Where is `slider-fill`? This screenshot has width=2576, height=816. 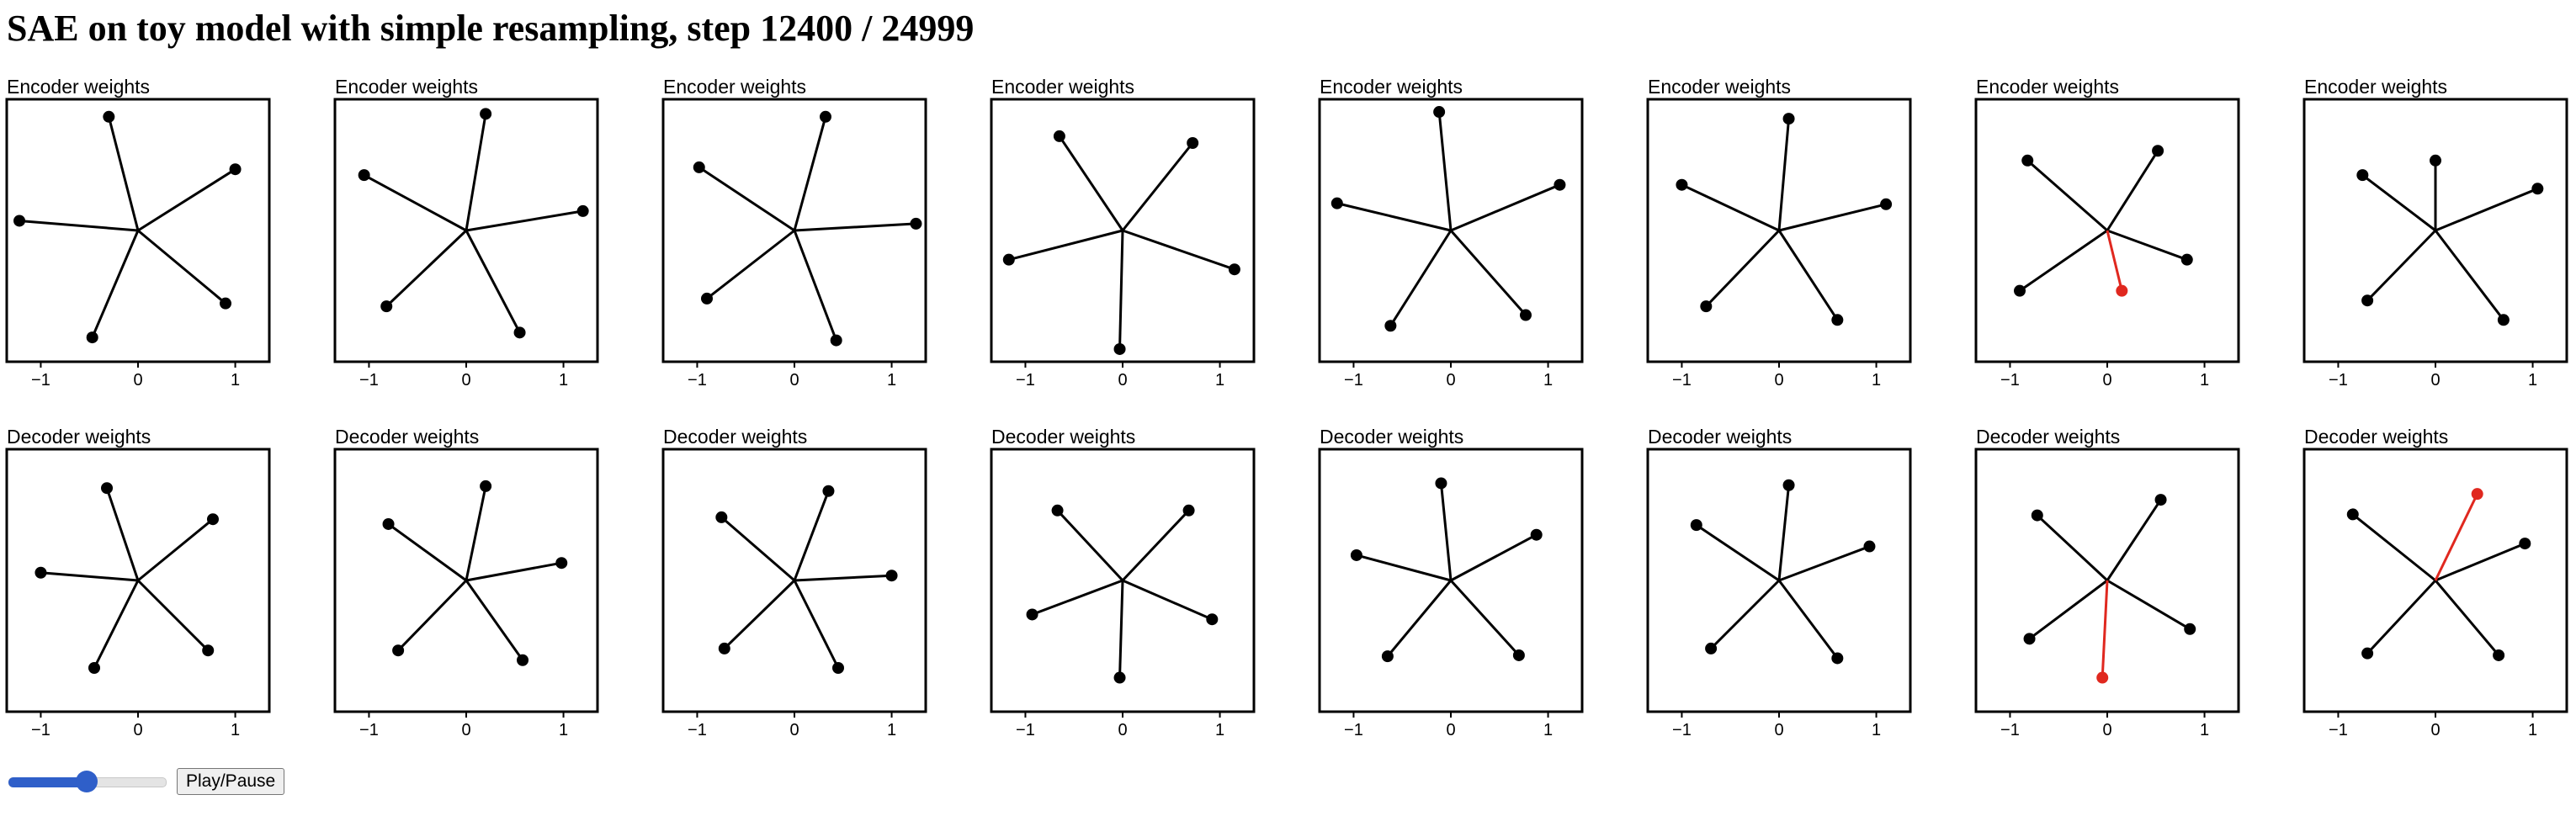 slider-fill is located at coordinates (48, 782).